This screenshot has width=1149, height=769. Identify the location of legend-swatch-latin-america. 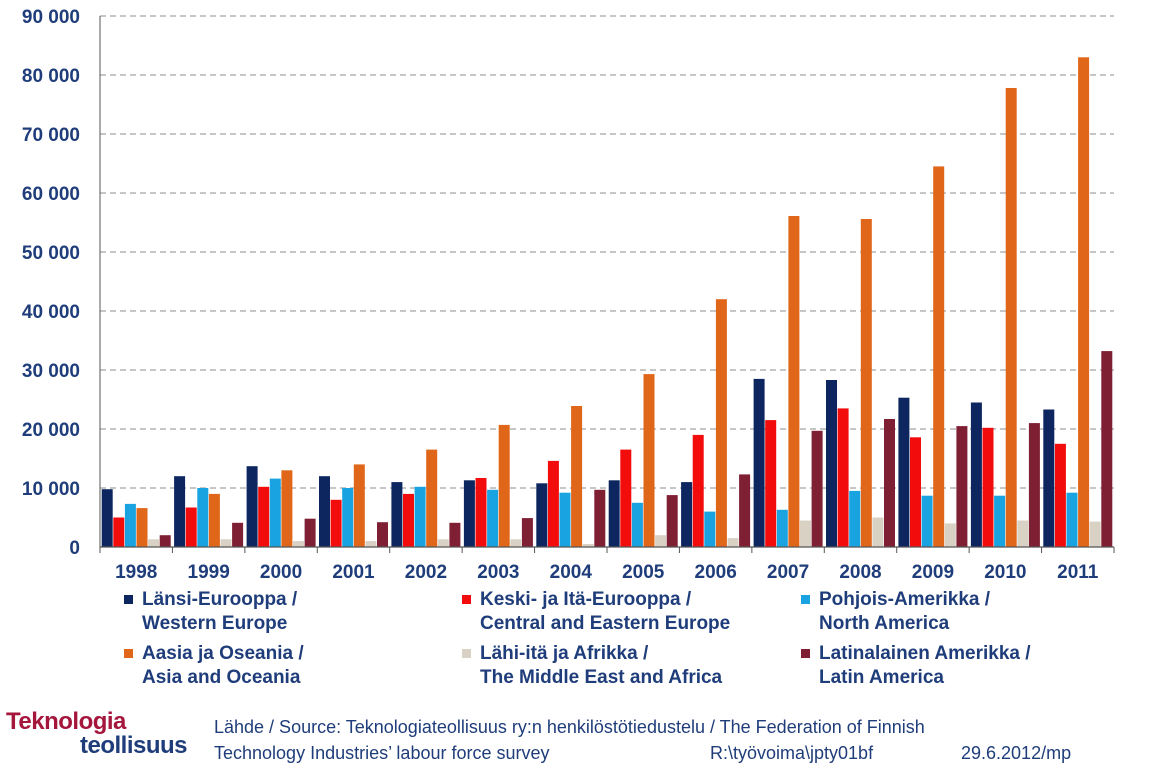
(805, 653).